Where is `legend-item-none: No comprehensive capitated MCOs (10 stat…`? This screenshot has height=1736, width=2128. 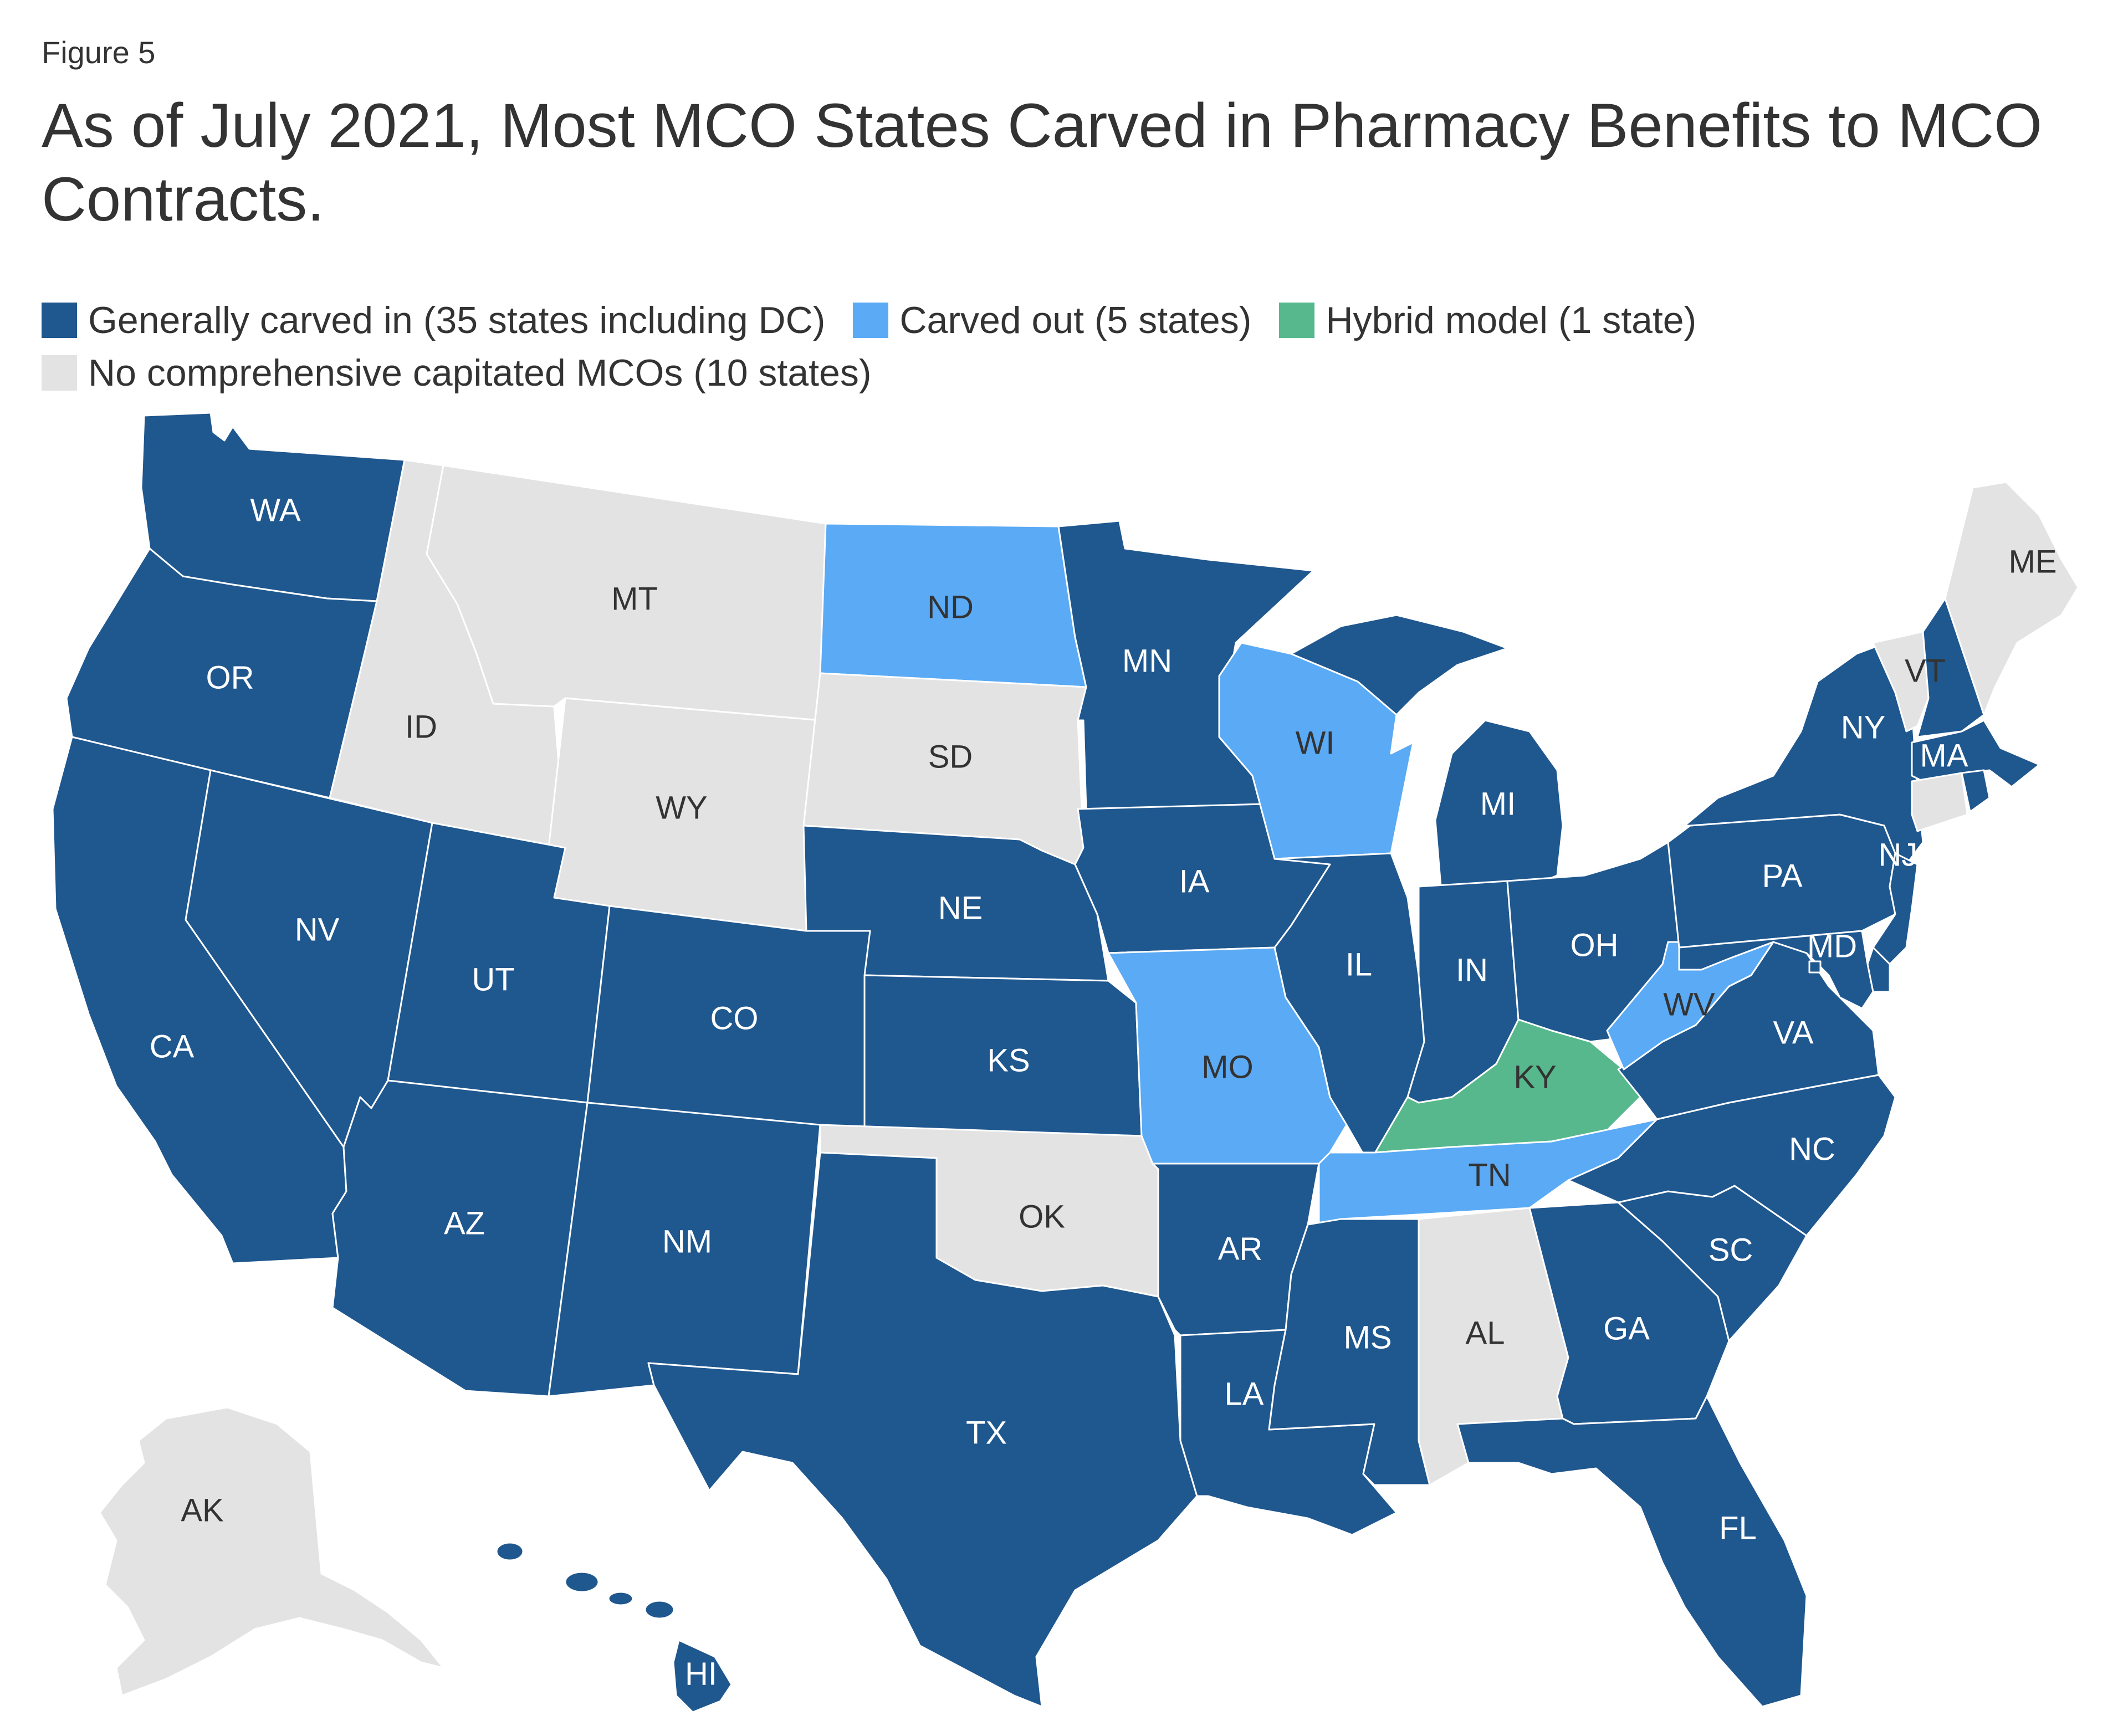 legend-item-none: No comprehensive capitated MCOs (10 stat… is located at coordinates (457, 373).